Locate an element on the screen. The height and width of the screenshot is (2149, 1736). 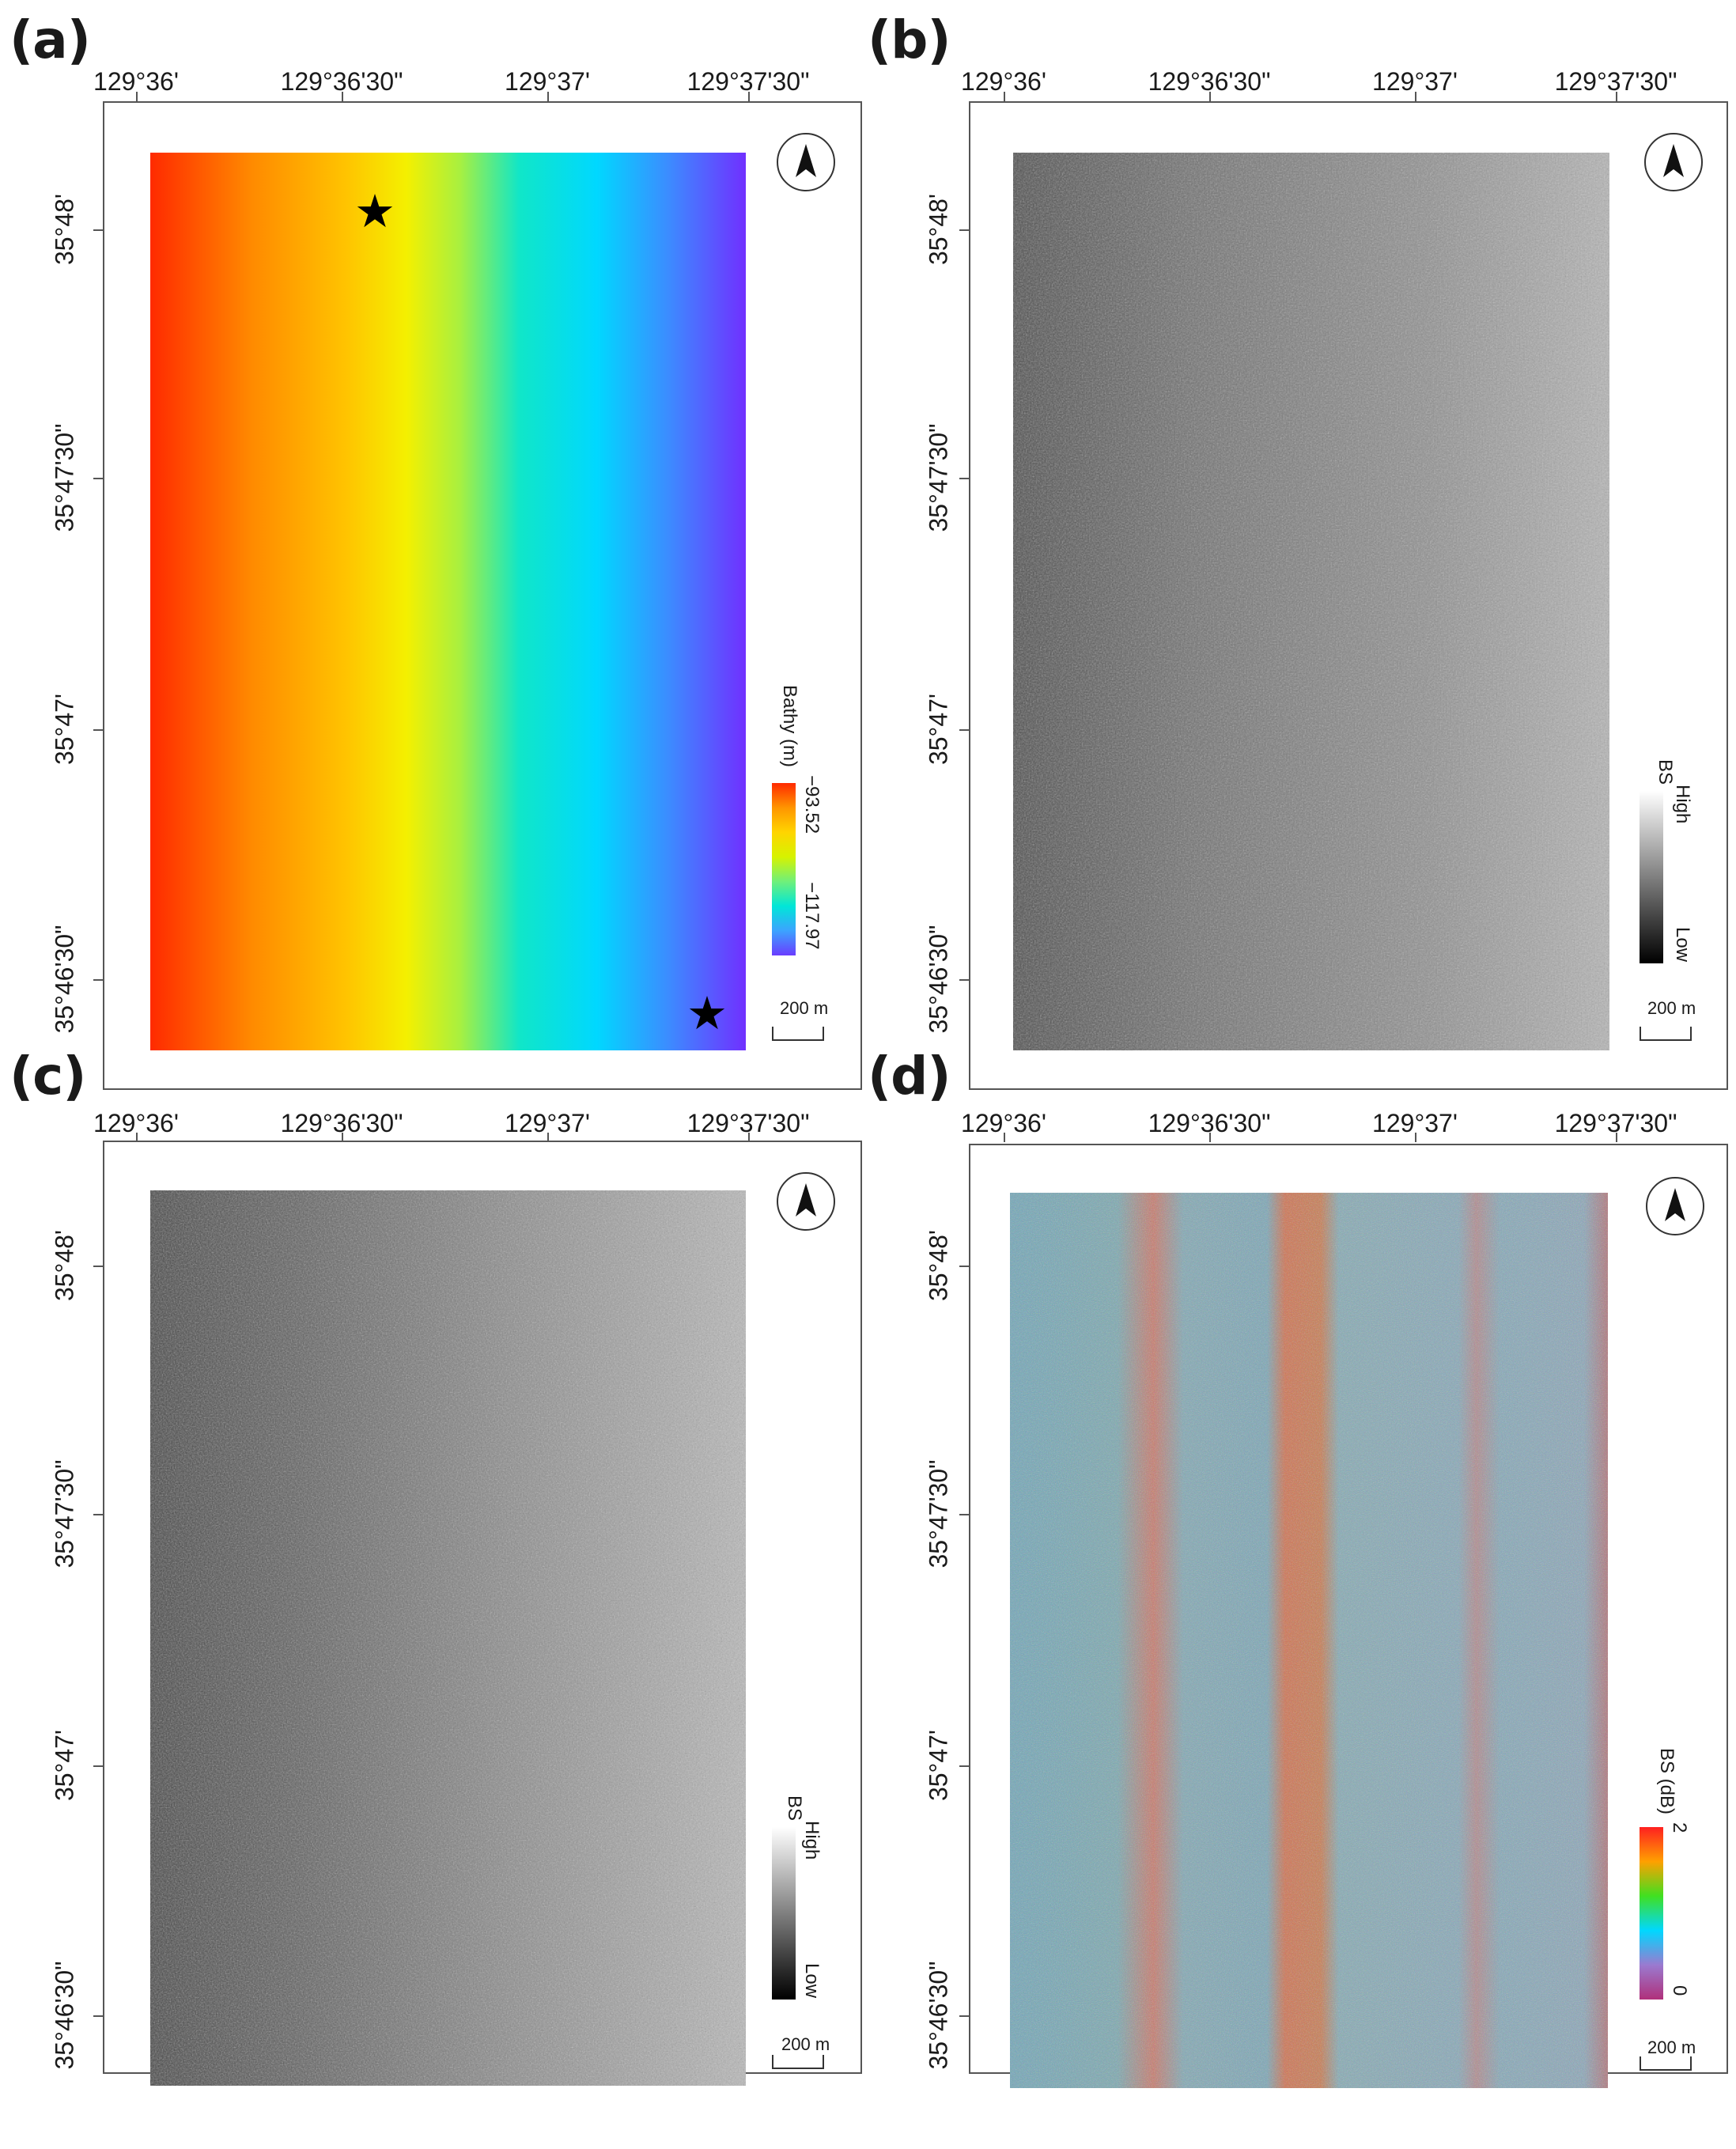
legend-title: Bathy (m) is located at coordinates (789, 726).